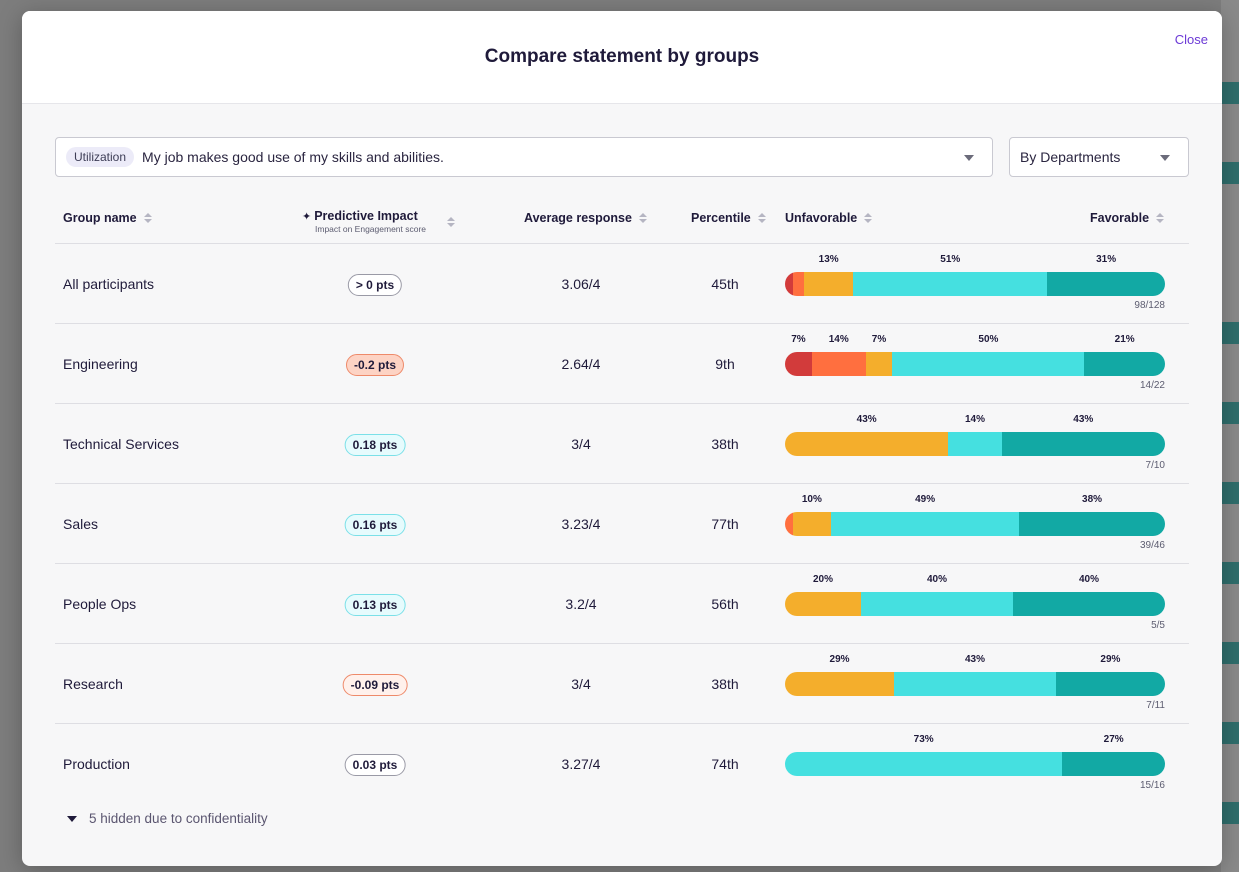 The width and height of the screenshot is (1239, 872). Describe the element at coordinates (975, 502) in the screenshot. I see `bar-labels: 10% 49% 38%` at that location.